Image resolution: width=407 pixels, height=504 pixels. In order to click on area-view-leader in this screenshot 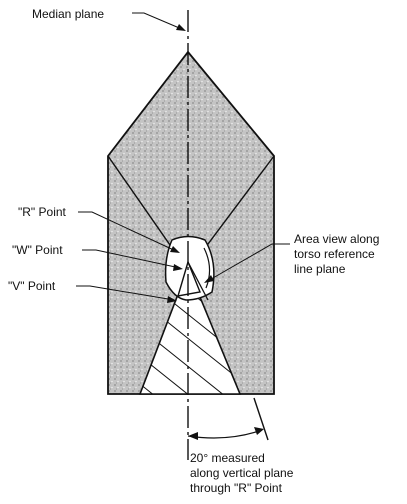, I will do `click(247, 263)`.